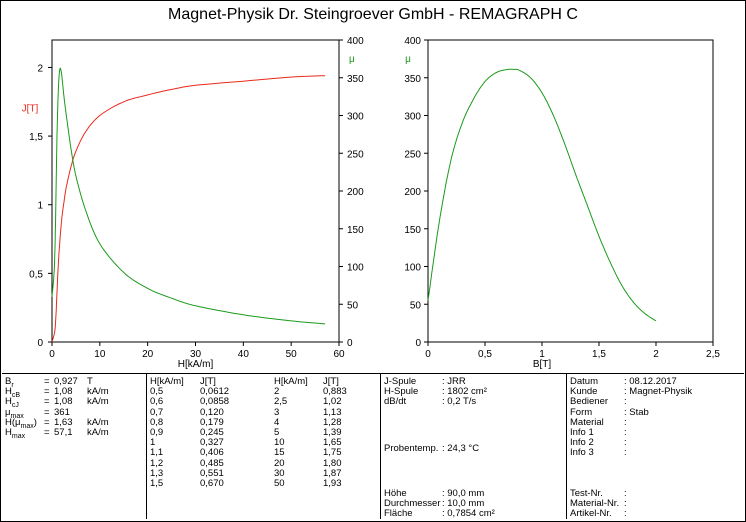 This screenshot has height=522, width=746. What do you see at coordinates (52, 354) in the screenshot?
I see `chart1-x-tick-label: 0` at bounding box center [52, 354].